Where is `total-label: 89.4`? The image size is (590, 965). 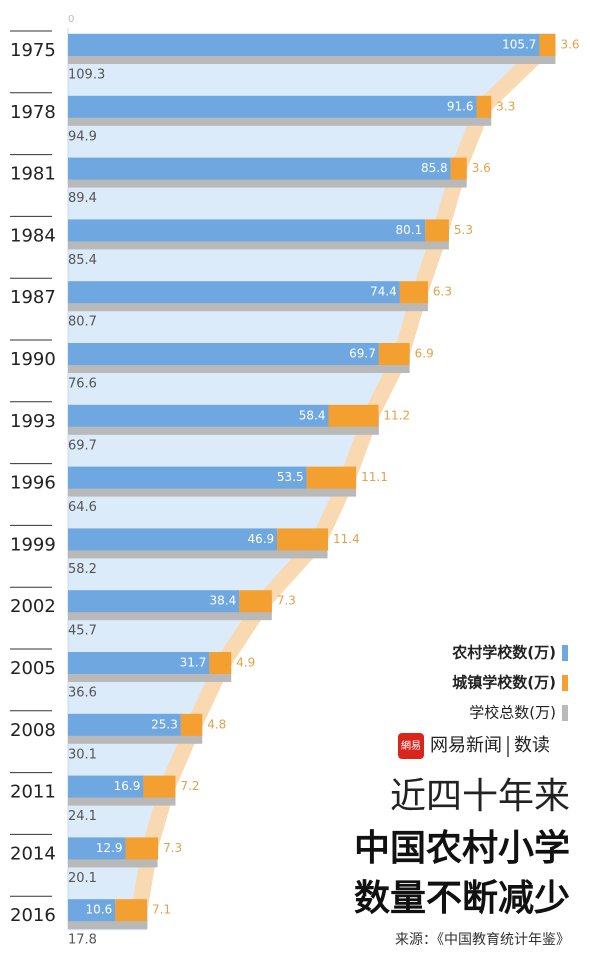 total-label: 89.4 is located at coordinates (82, 198).